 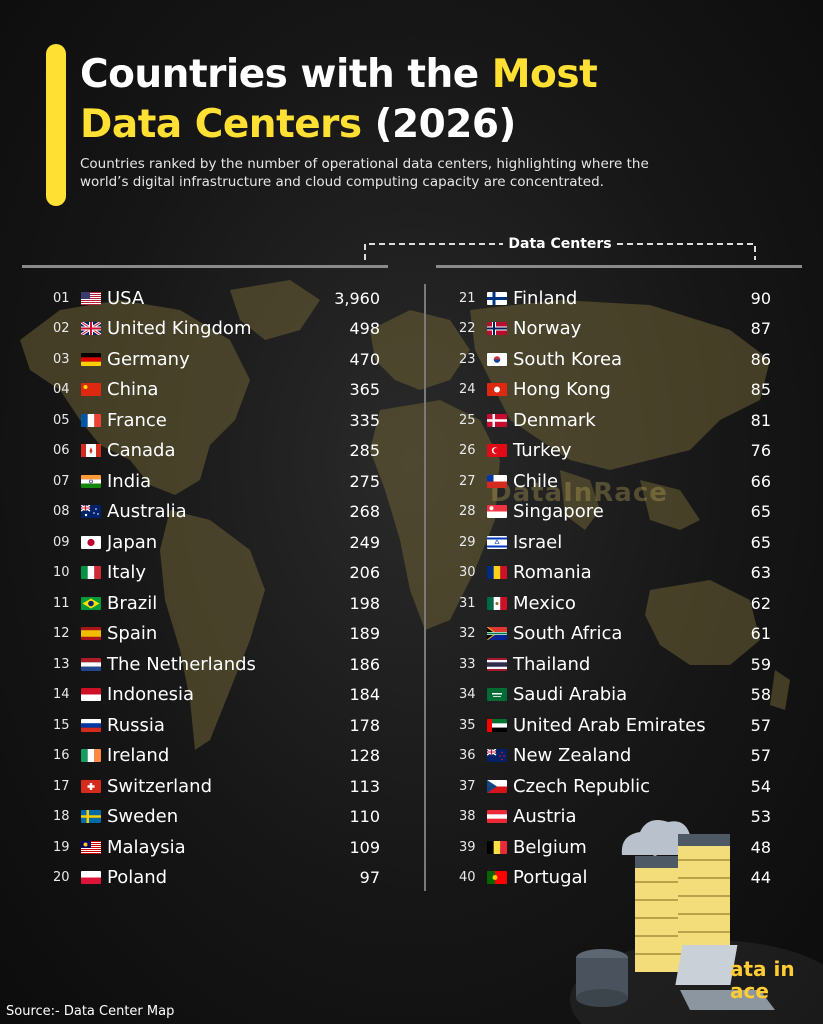 I want to click on rank-number: 39, so click(x=467, y=847).